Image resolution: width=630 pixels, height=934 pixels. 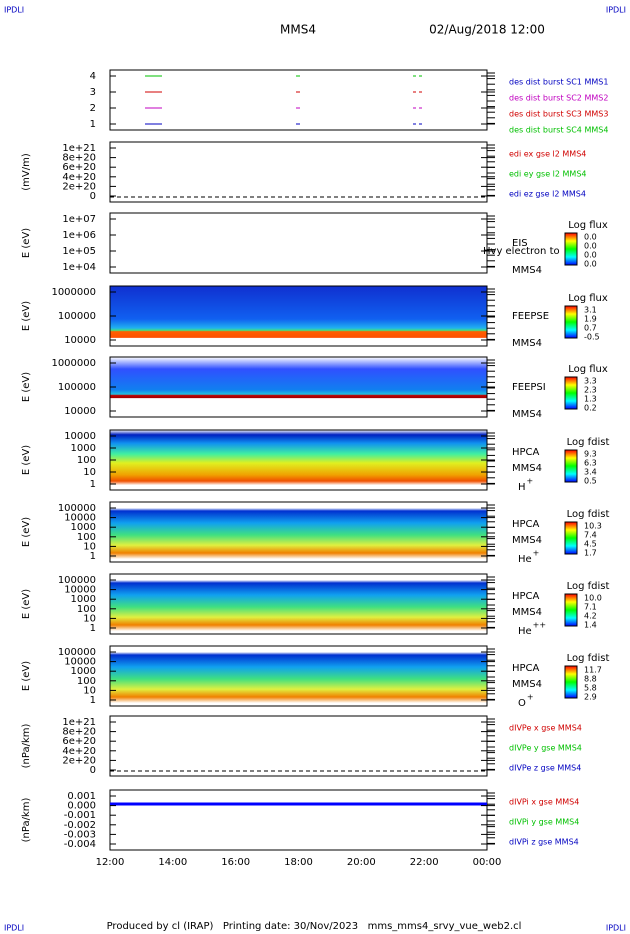 I want to click on colorbar-tick-label: 0.2, so click(x=590, y=408).